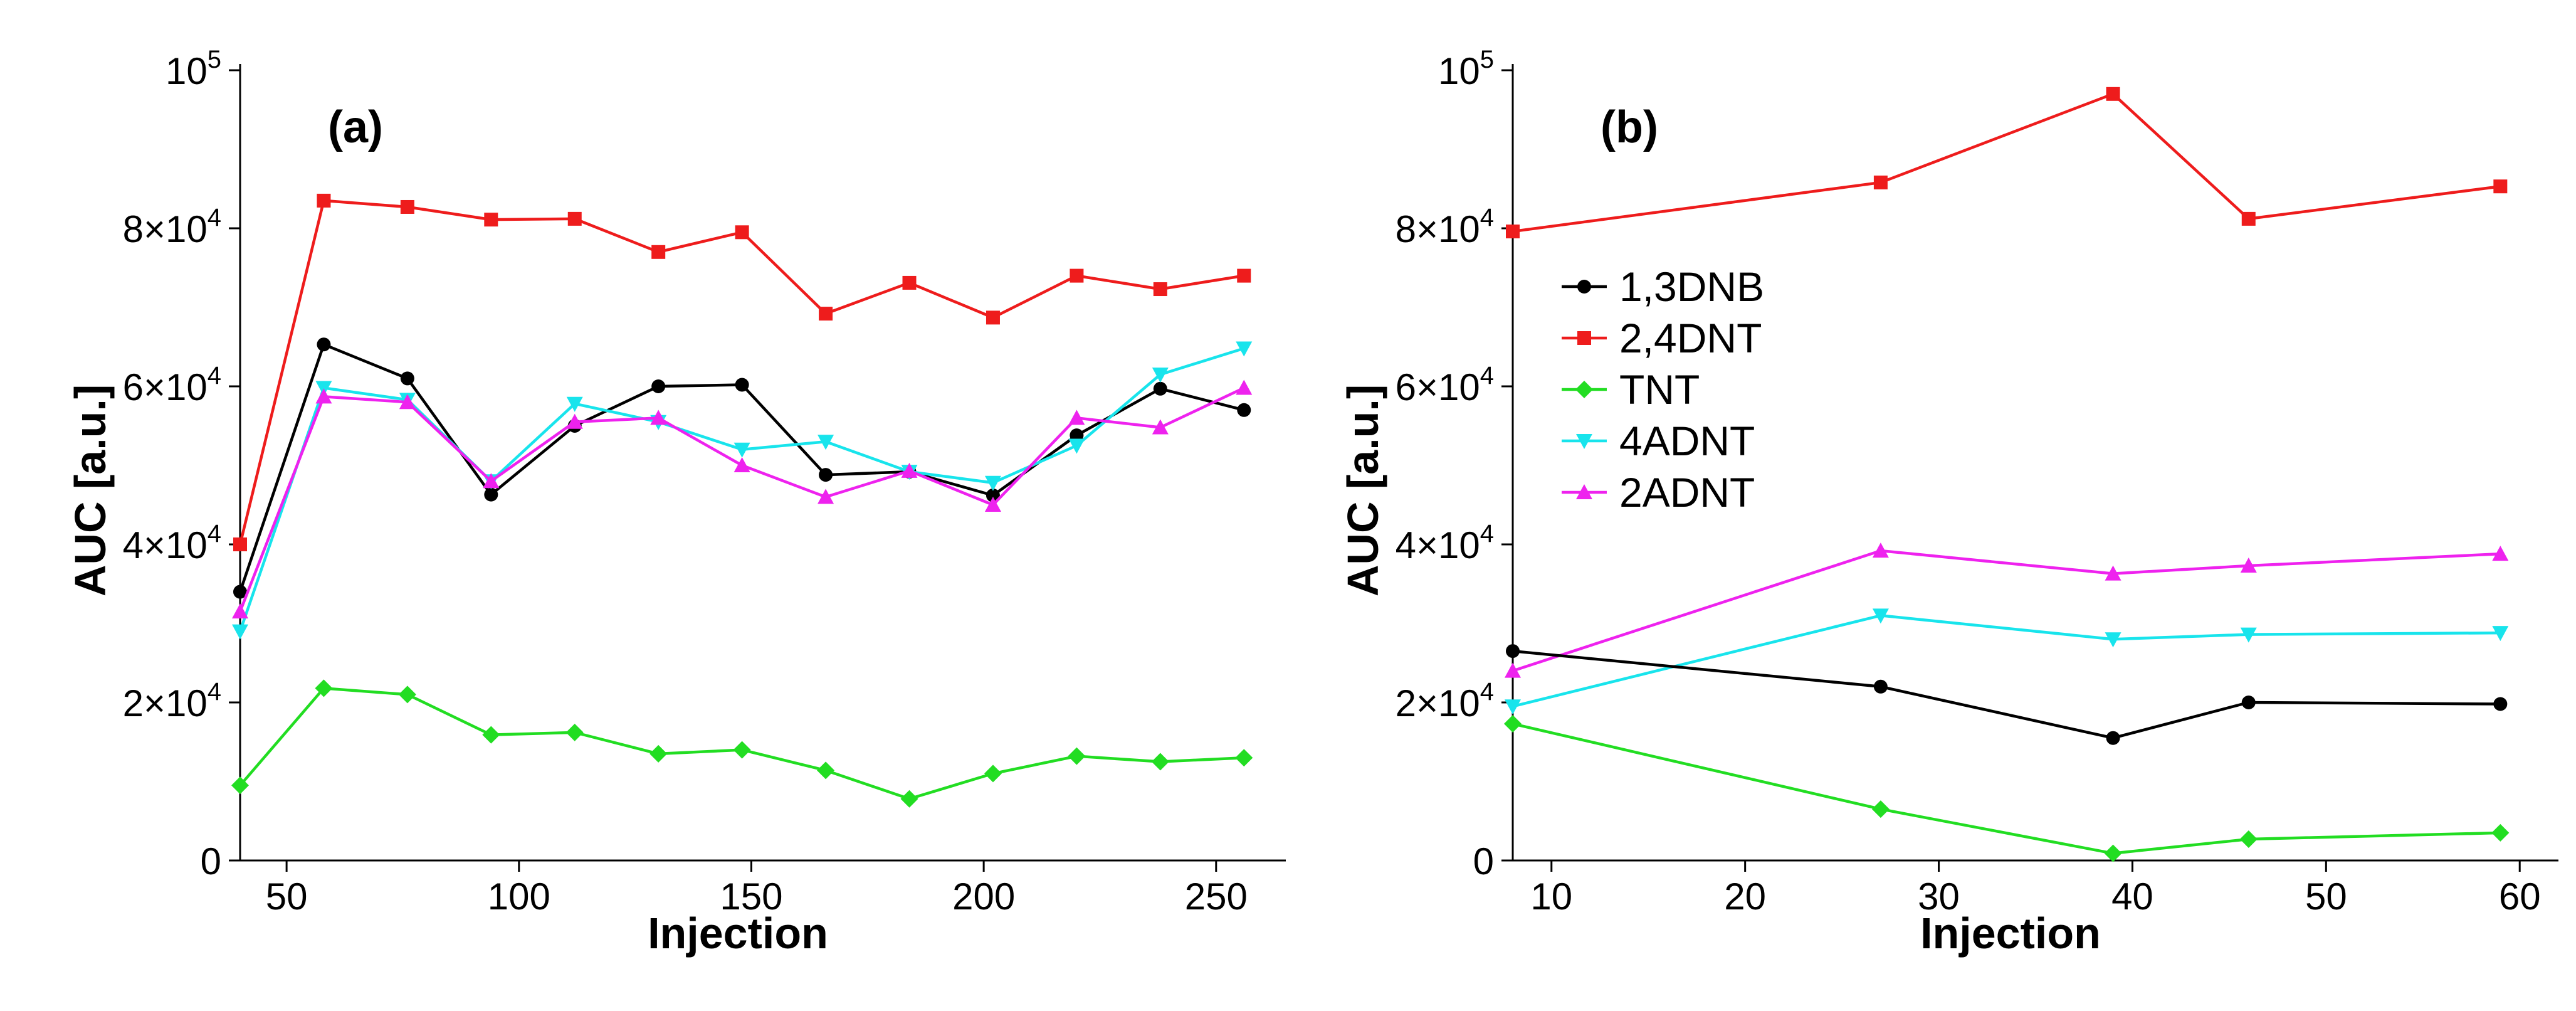  Describe the element at coordinates (1659, 389) in the screenshot. I see `legend-label: TNT` at that location.